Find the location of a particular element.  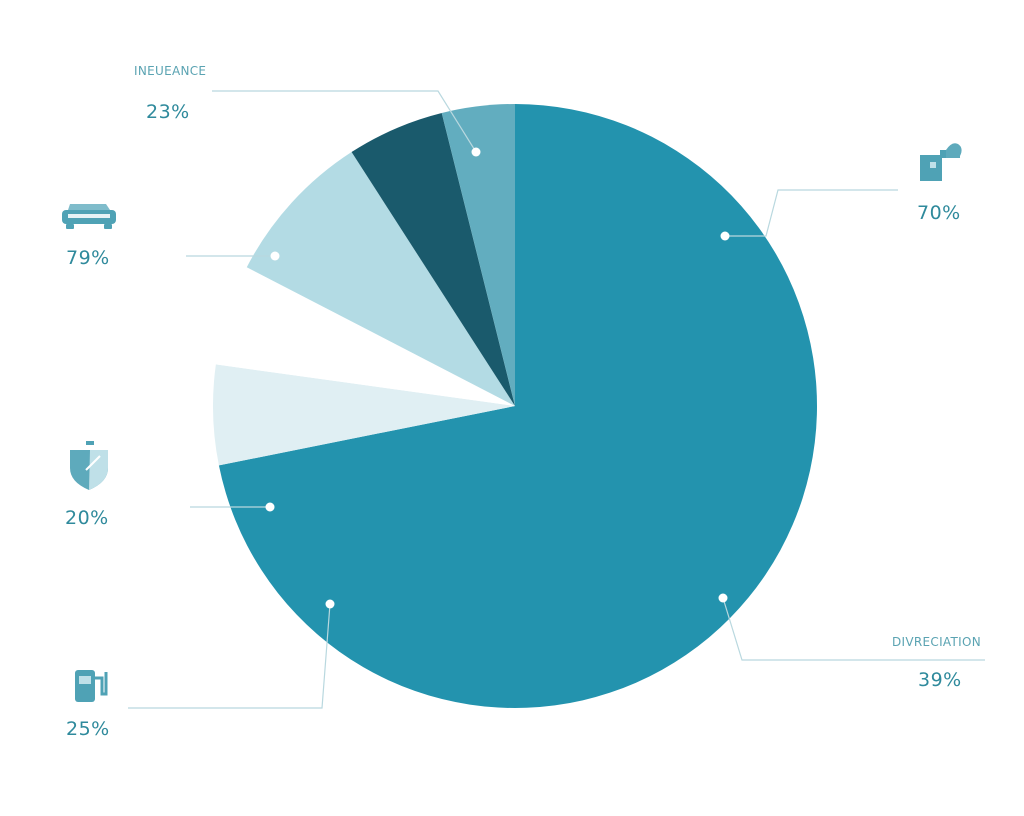

leader-line-depreciation is located at coordinates (853, 629).